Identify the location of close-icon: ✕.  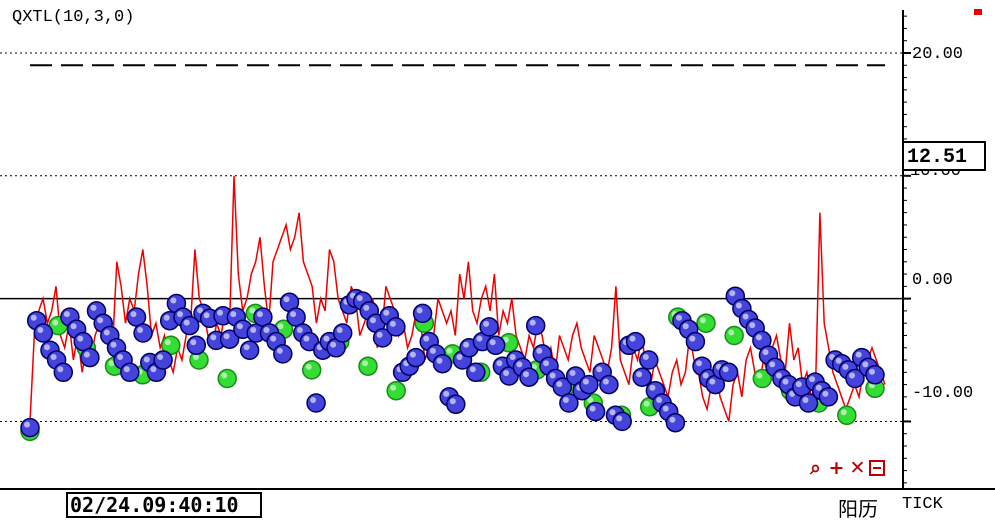
(857, 468).